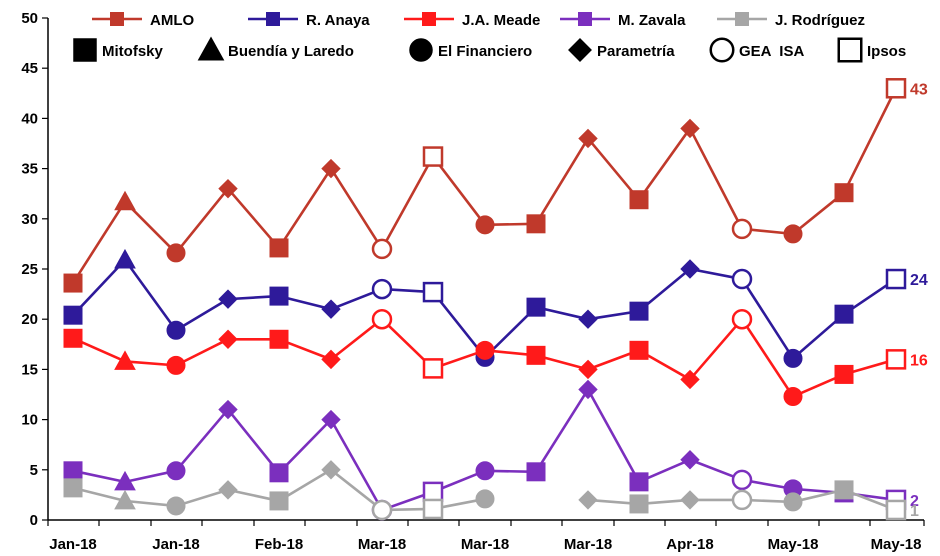 The height and width of the screenshot is (556, 940). I want to click on legend-pollster-mitofsky: Mitofsky, so click(118, 50).